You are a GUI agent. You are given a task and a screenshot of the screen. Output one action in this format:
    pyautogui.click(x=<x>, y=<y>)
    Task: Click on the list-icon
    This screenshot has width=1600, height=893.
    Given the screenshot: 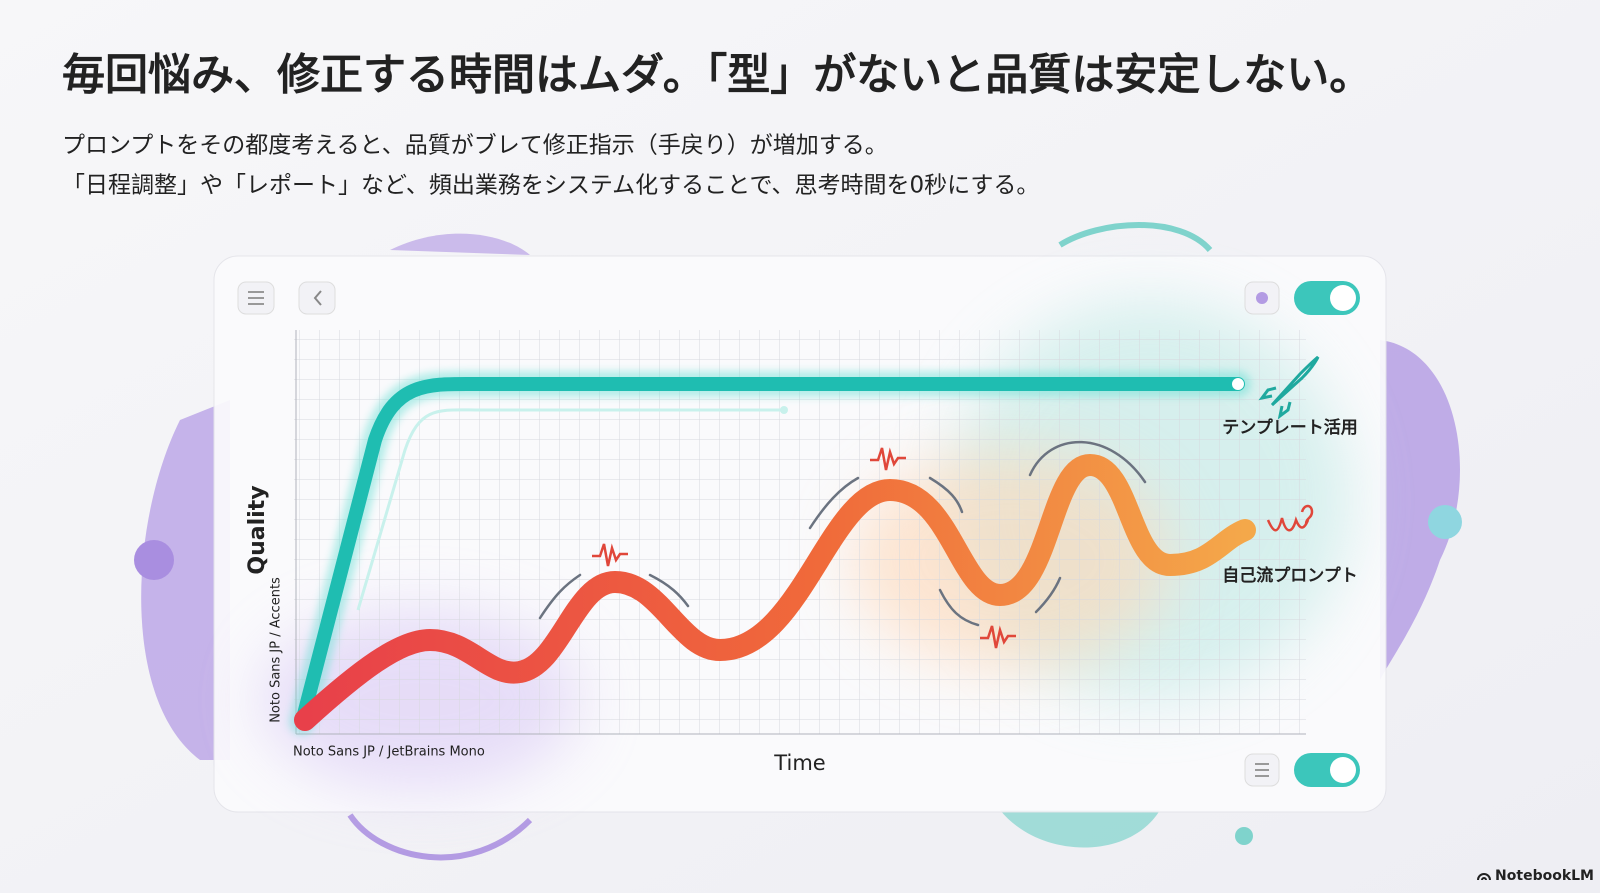 What is the action you would take?
    pyautogui.click(x=1262, y=770)
    